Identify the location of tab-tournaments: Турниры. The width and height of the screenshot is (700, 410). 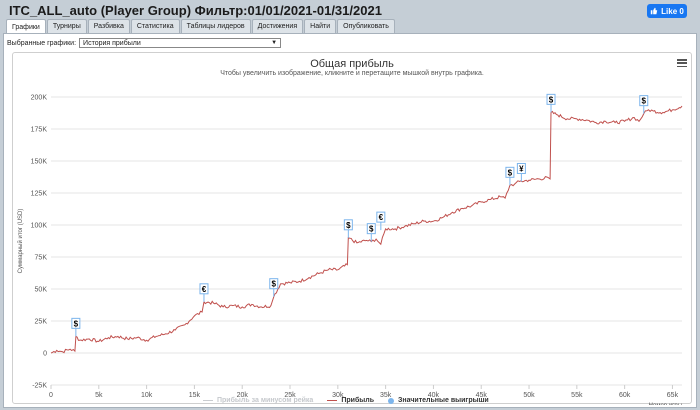
(66, 26).